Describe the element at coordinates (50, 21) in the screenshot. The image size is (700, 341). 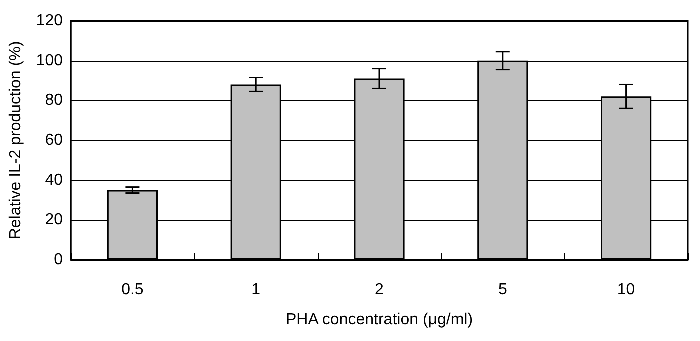
I see `y-tick-label: 120` at that location.